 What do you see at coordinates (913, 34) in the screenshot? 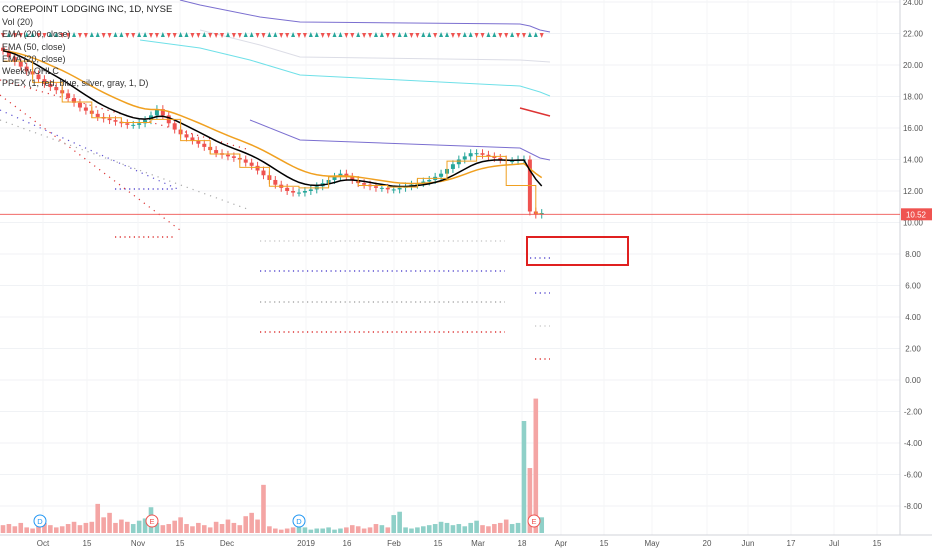
I see `y-tick-label: 22.00` at bounding box center [913, 34].